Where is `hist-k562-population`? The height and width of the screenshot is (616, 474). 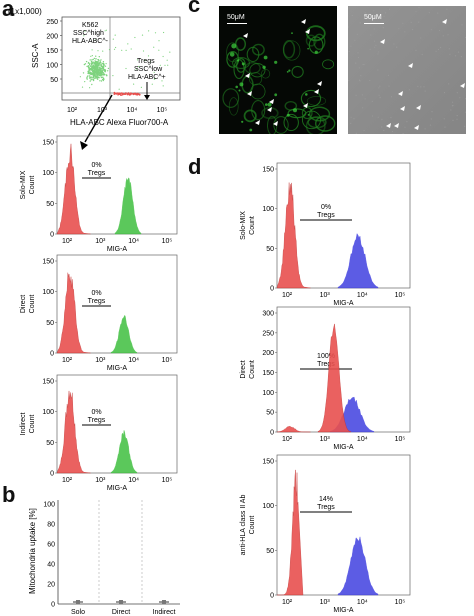 hist-k562-population is located at coordinates (73, 313).